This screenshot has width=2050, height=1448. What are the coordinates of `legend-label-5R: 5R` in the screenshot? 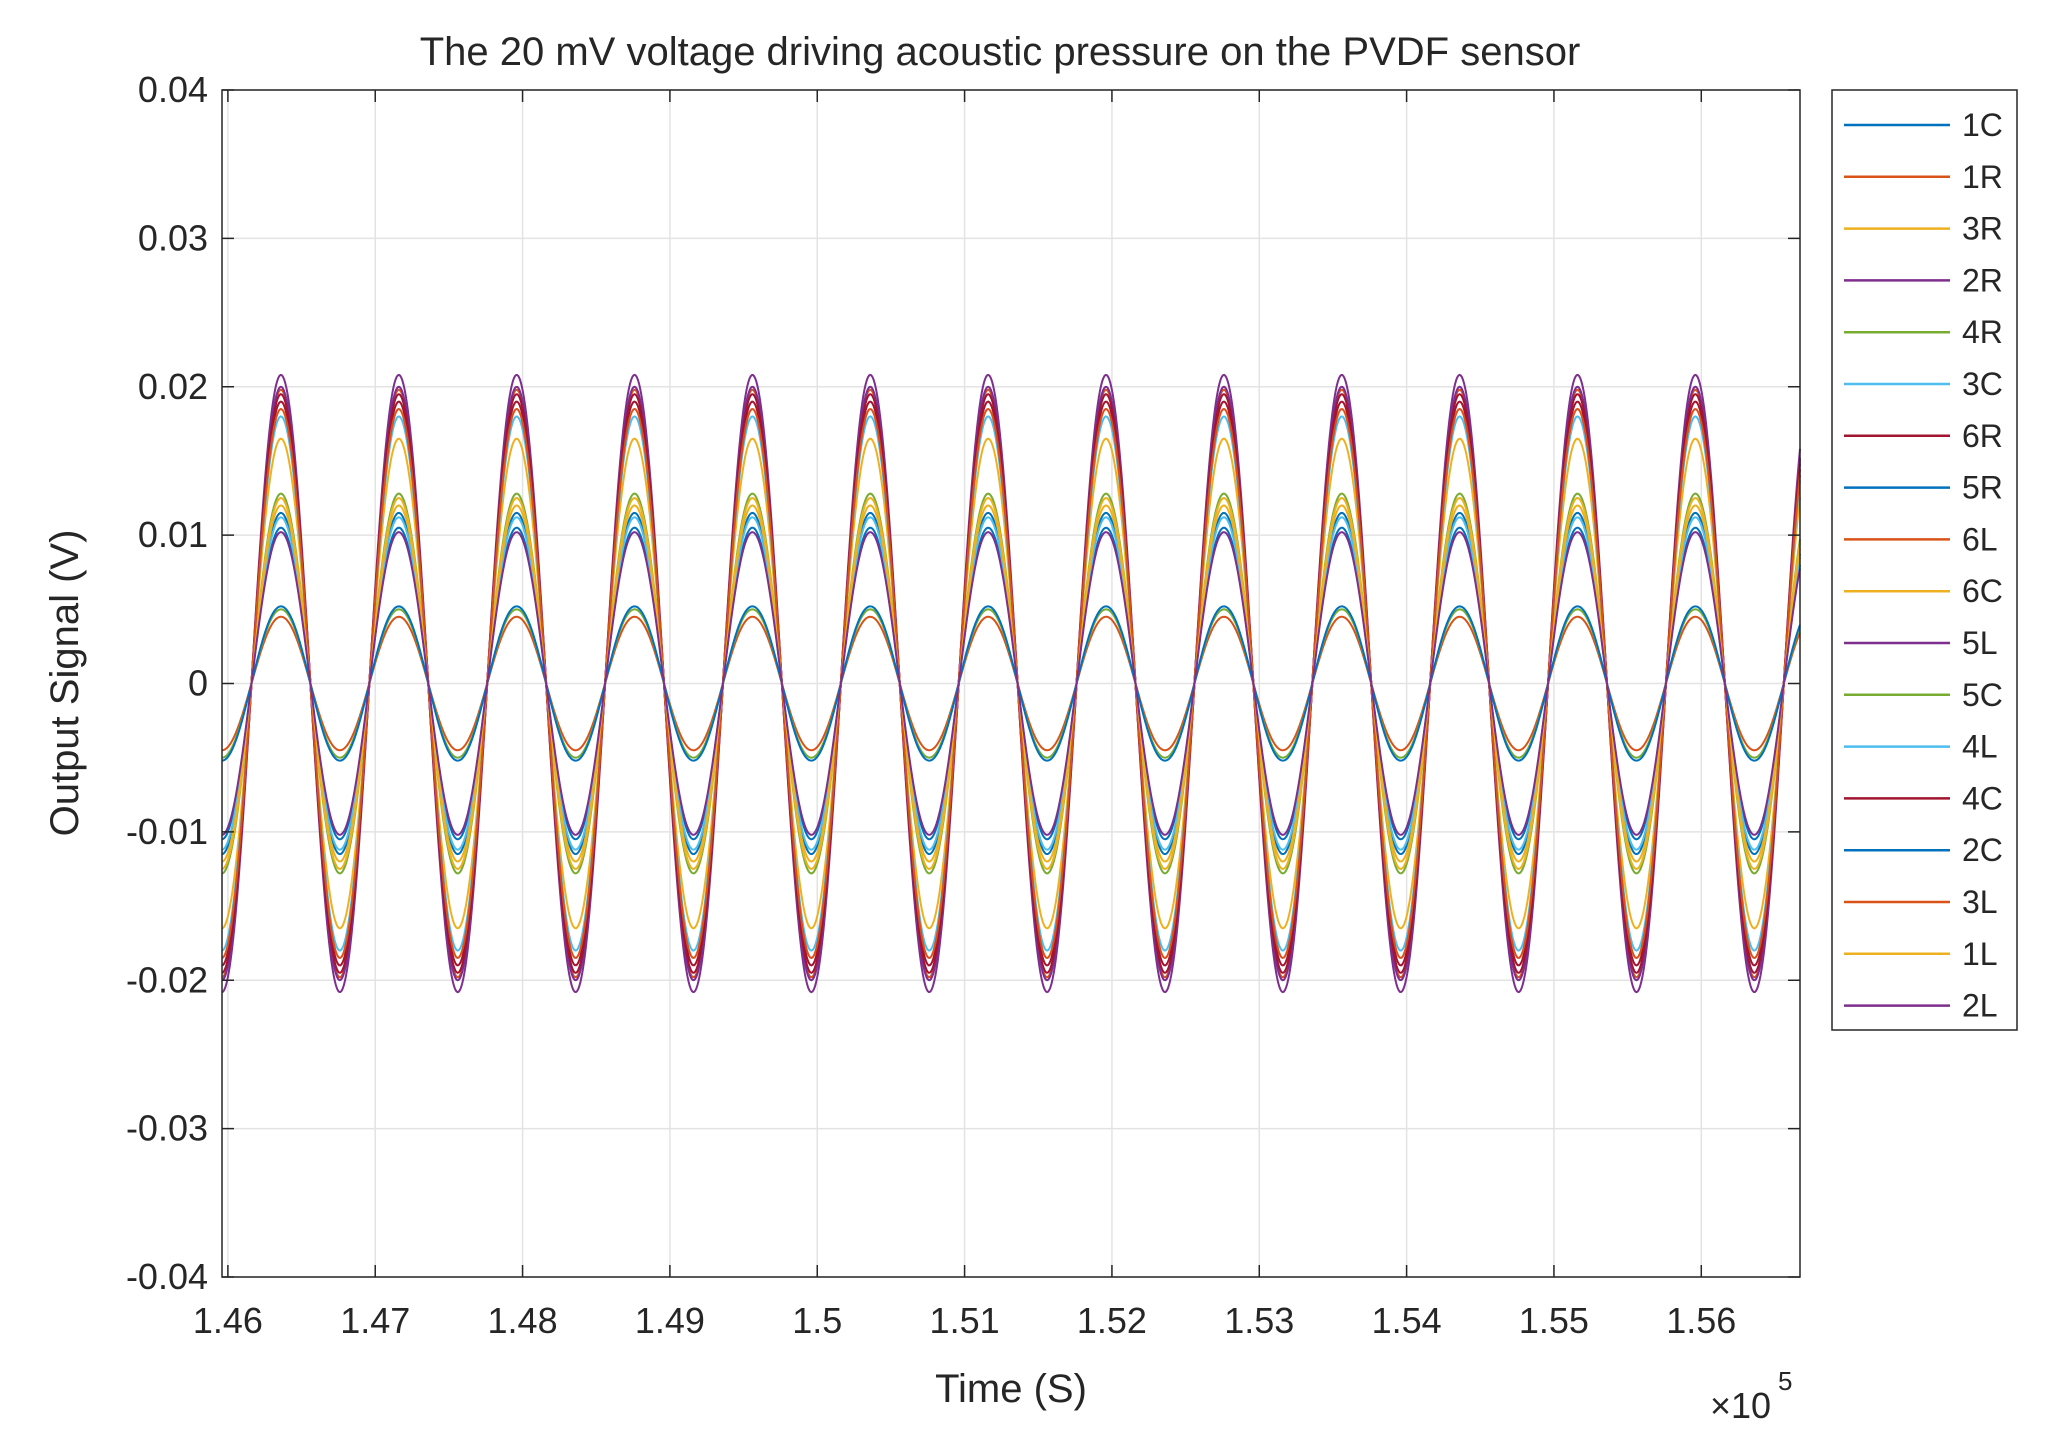 It's located at (1982, 488).